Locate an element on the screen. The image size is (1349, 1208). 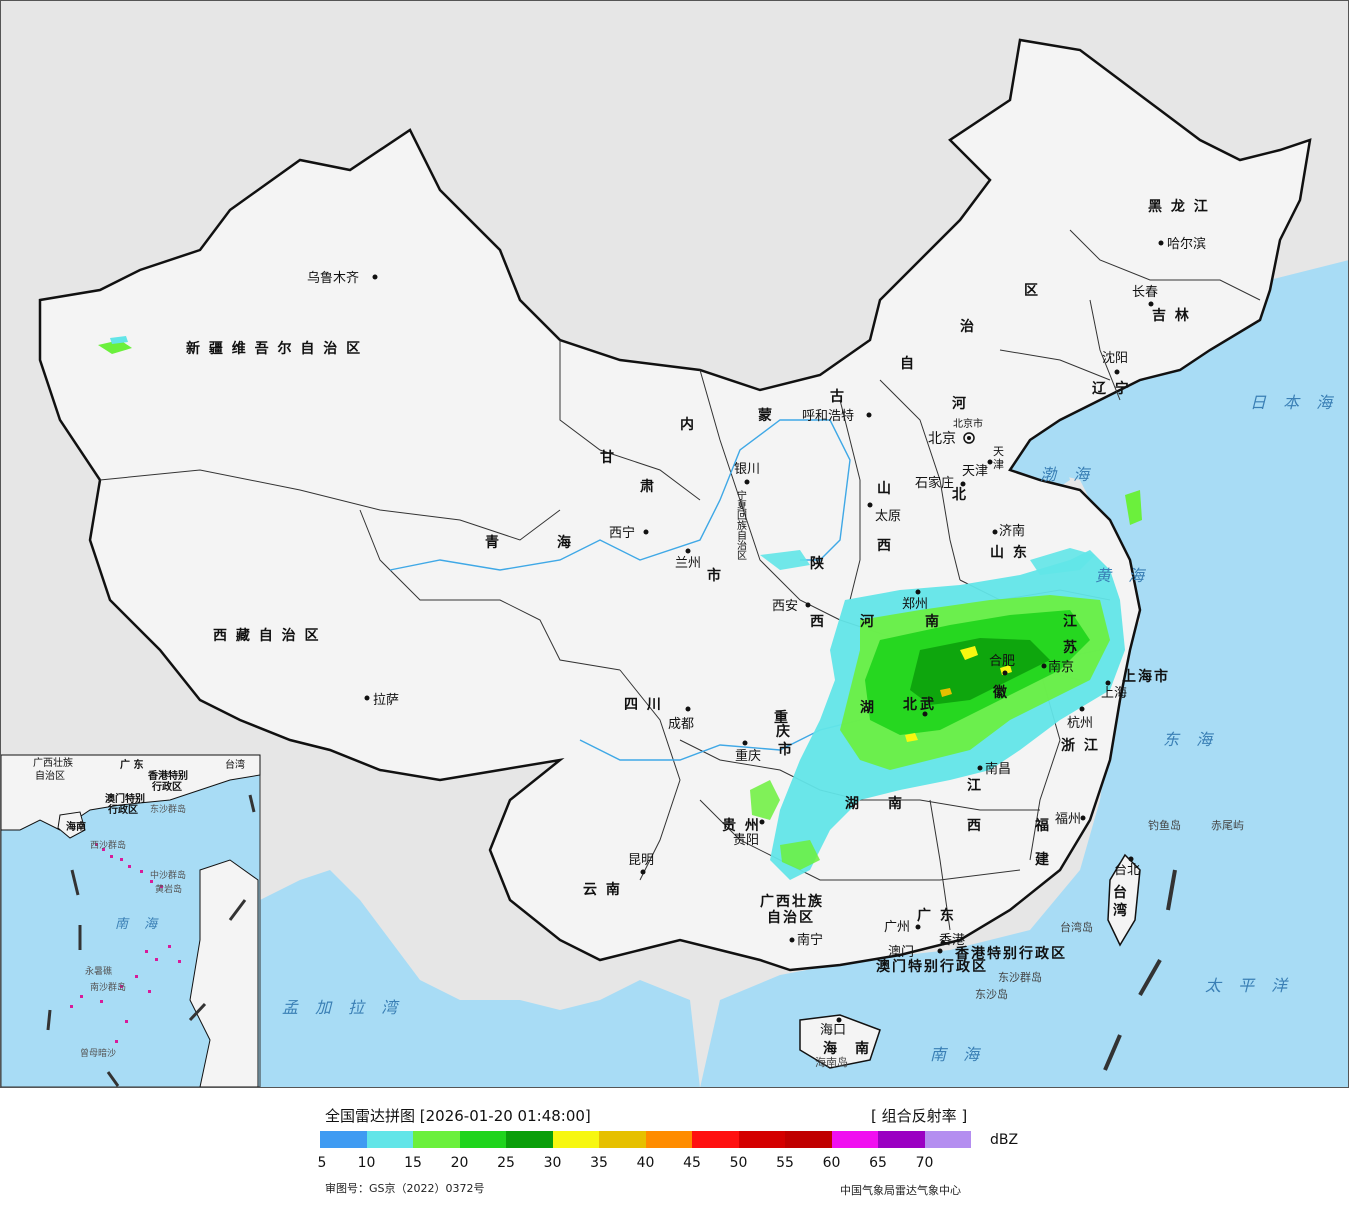
city-yinchuan: 银川 is located at coordinates (747, 469).